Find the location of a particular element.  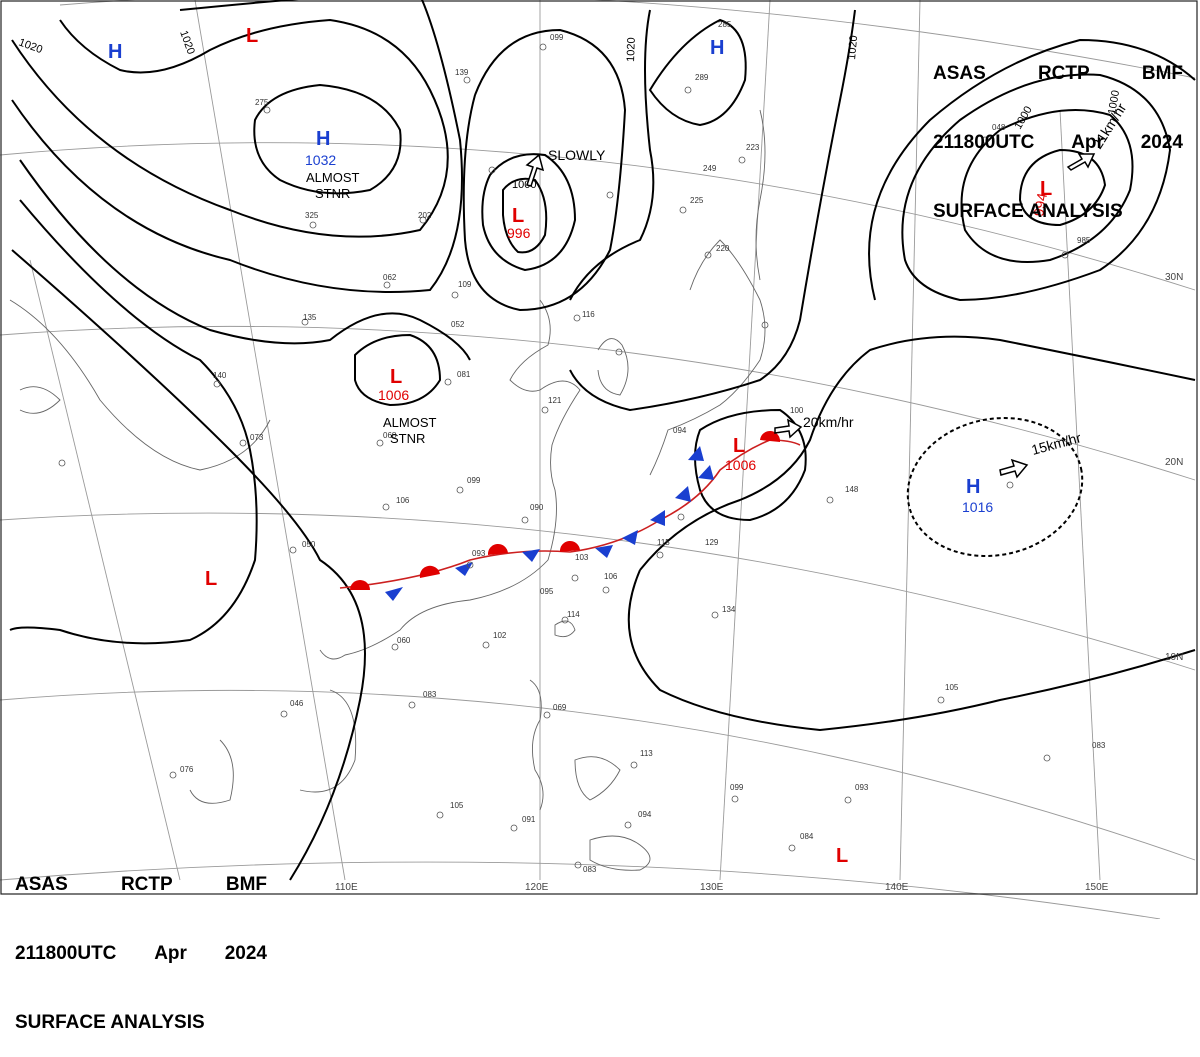

pressure-value: 1006 is located at coordinates (740, 465).